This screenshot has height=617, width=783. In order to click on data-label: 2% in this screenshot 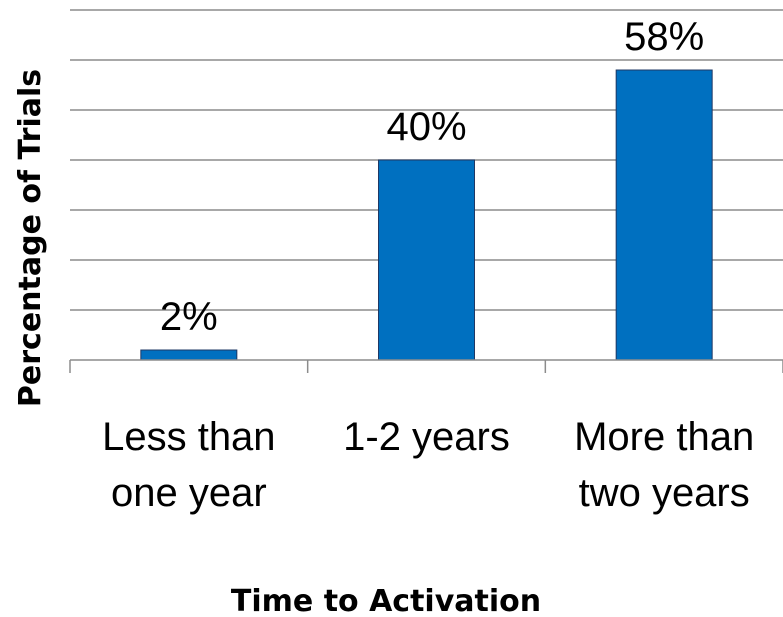, I will do `click(189, 317)`.